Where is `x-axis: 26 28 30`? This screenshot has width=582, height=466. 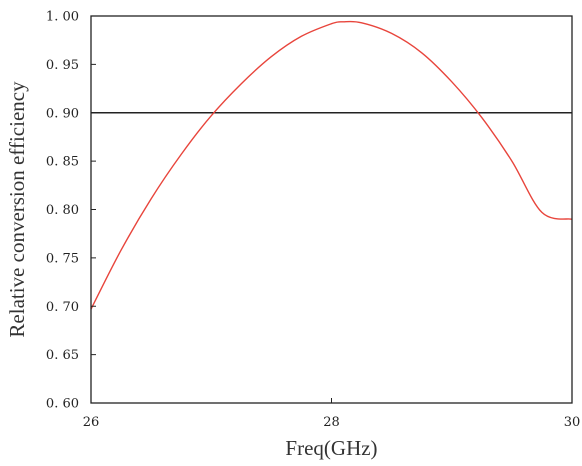 x-axis: 26 28 30 is located at coordinates (332, 414).